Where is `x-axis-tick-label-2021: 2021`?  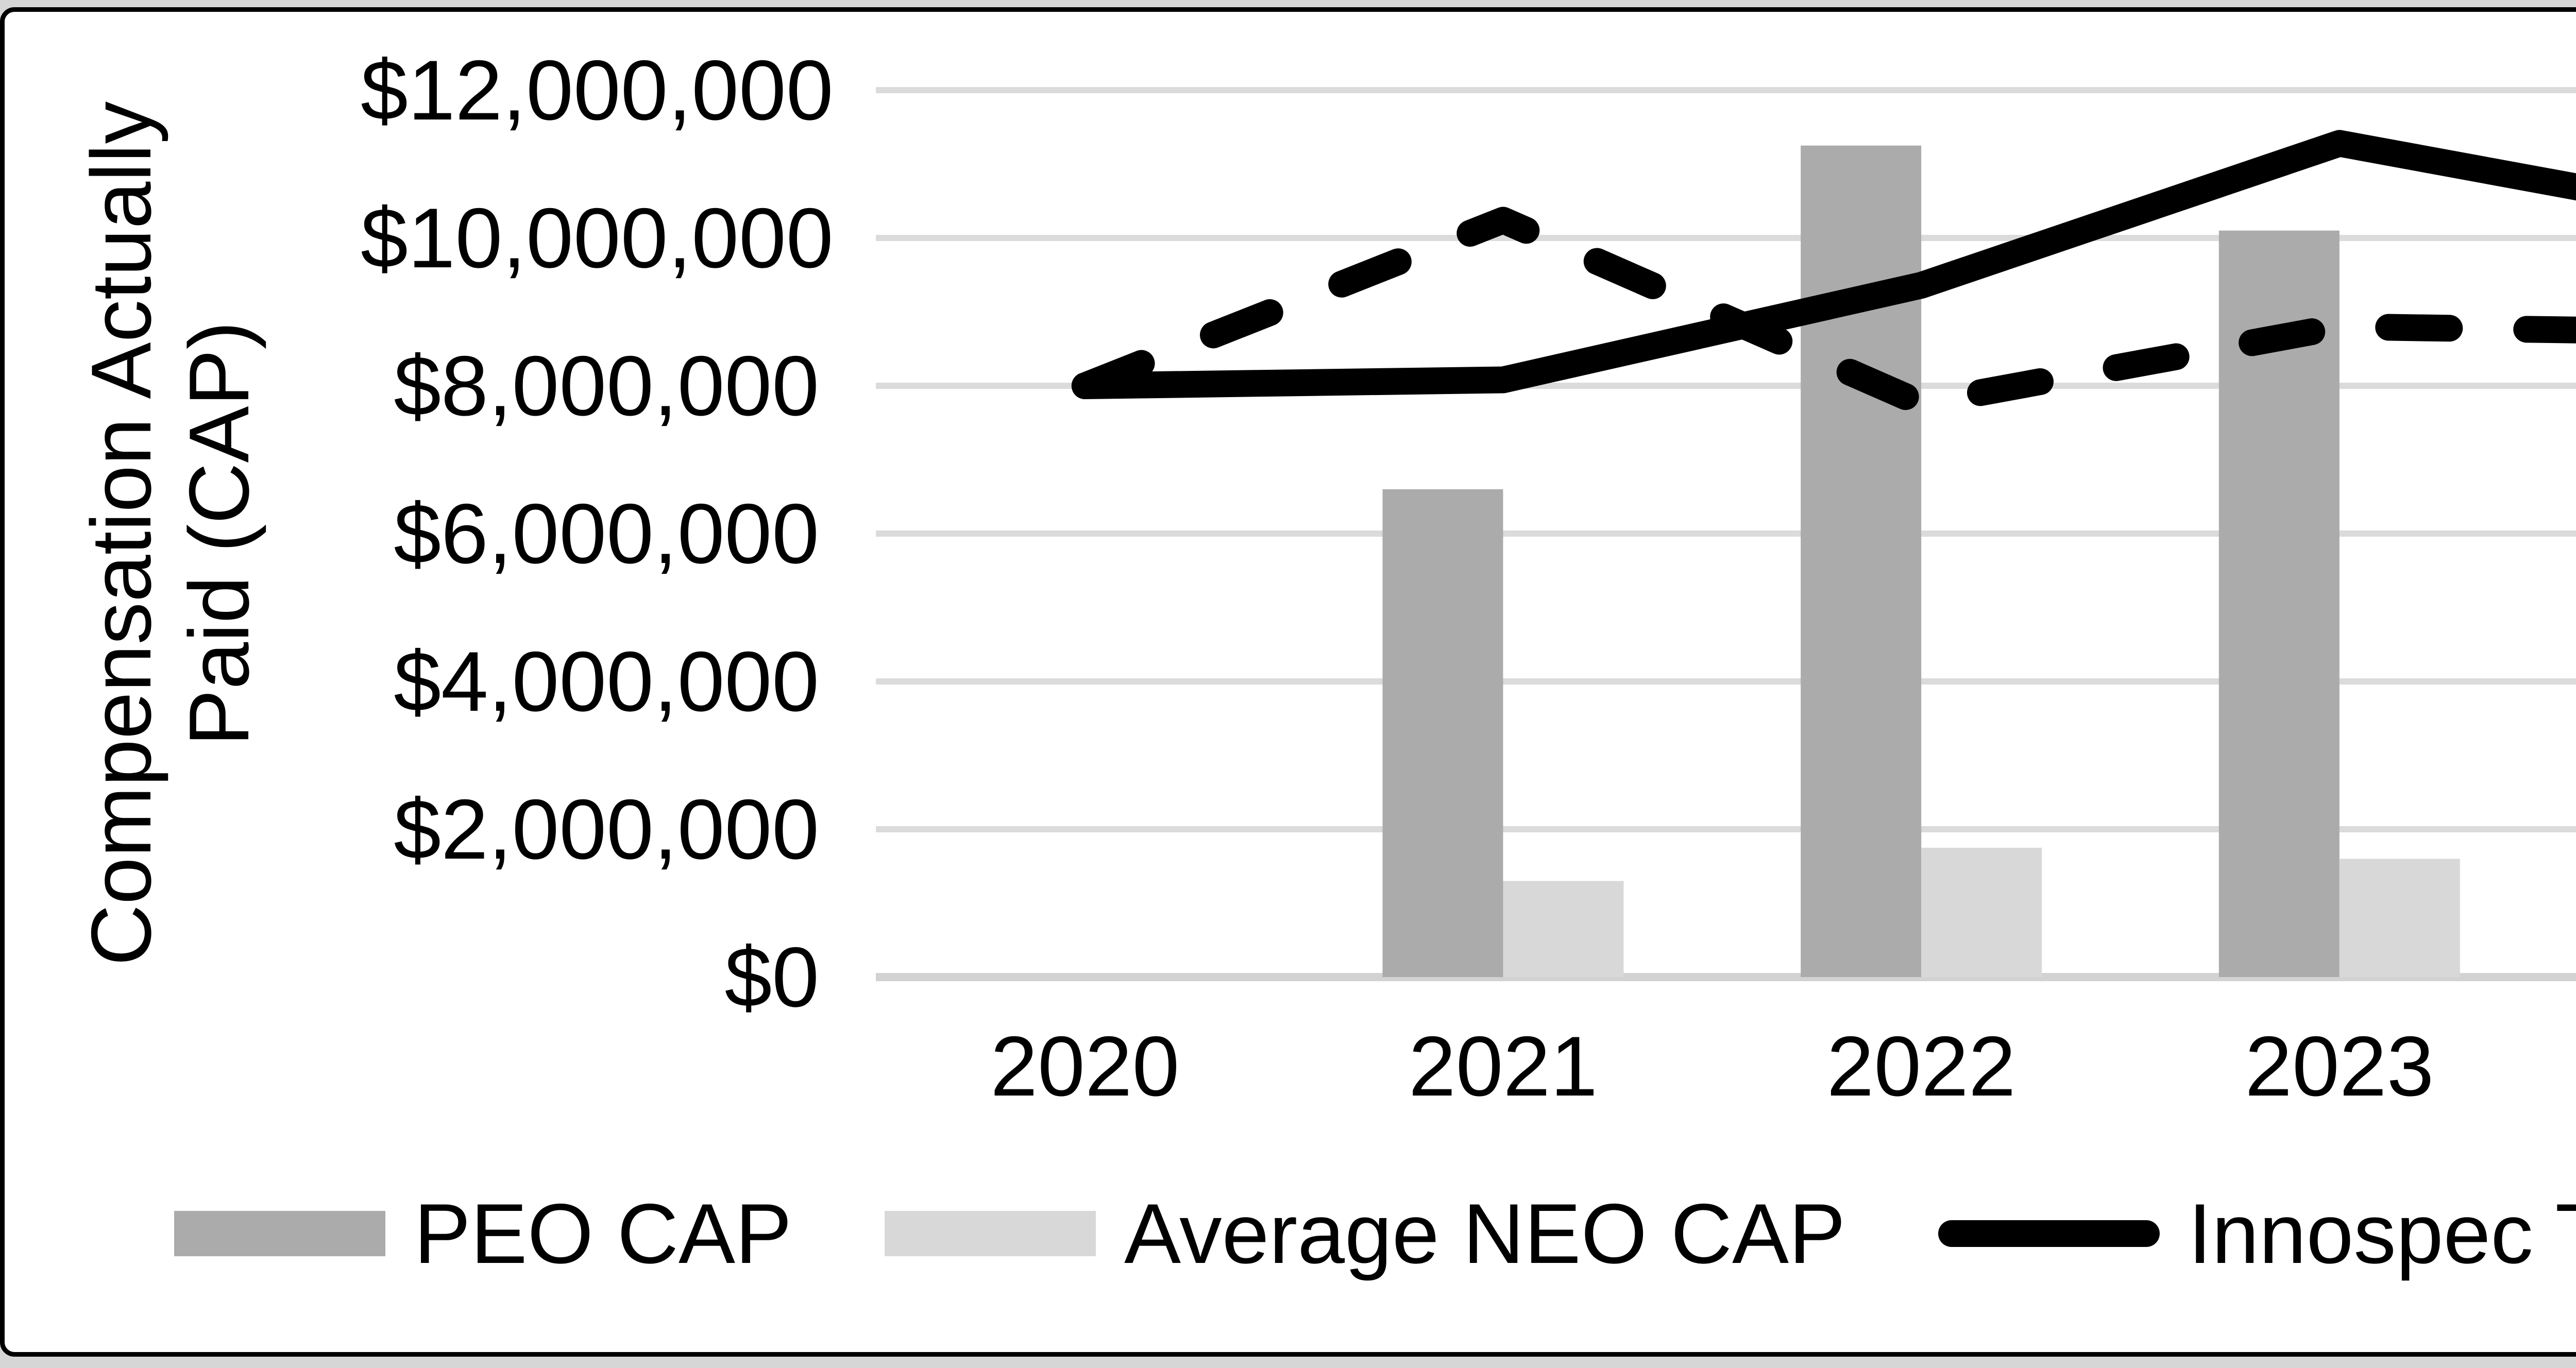 x-axis-tick-label-2021: 2021 is located at coordinates (1503, 1066).